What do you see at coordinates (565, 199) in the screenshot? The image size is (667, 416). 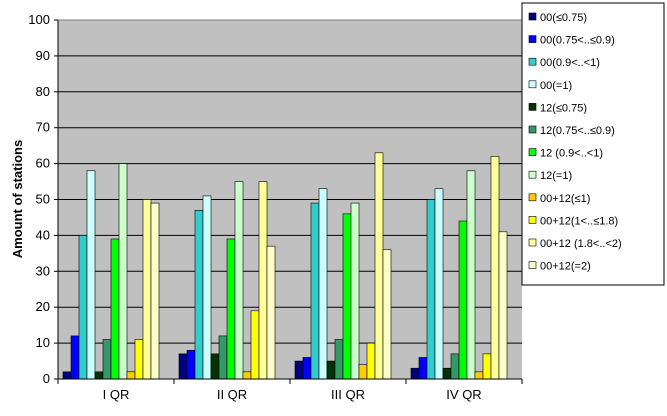 I see `legend-label: 00+12(≤1)` at bounding box center [565, 199].